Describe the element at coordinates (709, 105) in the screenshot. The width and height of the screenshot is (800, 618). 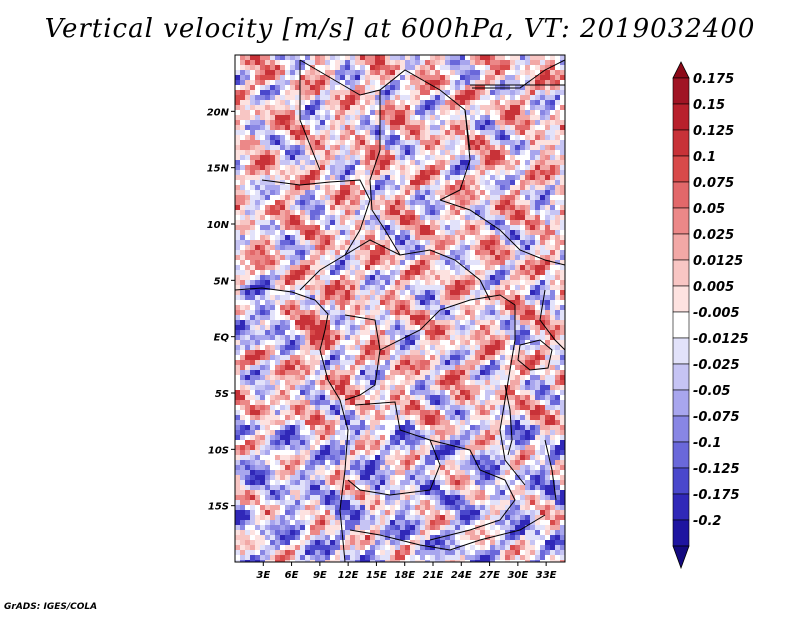
I see `colorbar-level-label: 0.15` at that location.